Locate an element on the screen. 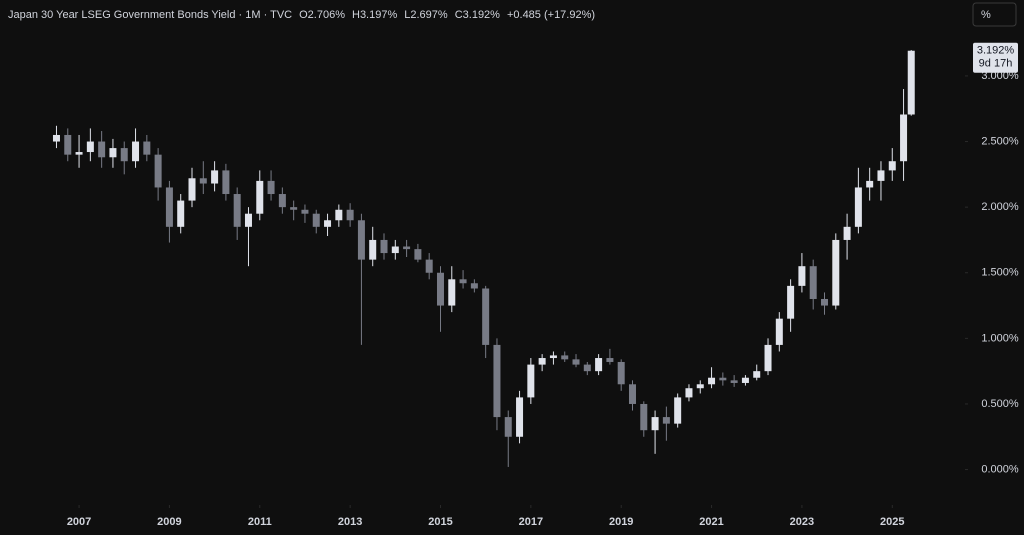 This screenshot has height=535, width=1024. last-price-box is located at coordinates (995, 57).